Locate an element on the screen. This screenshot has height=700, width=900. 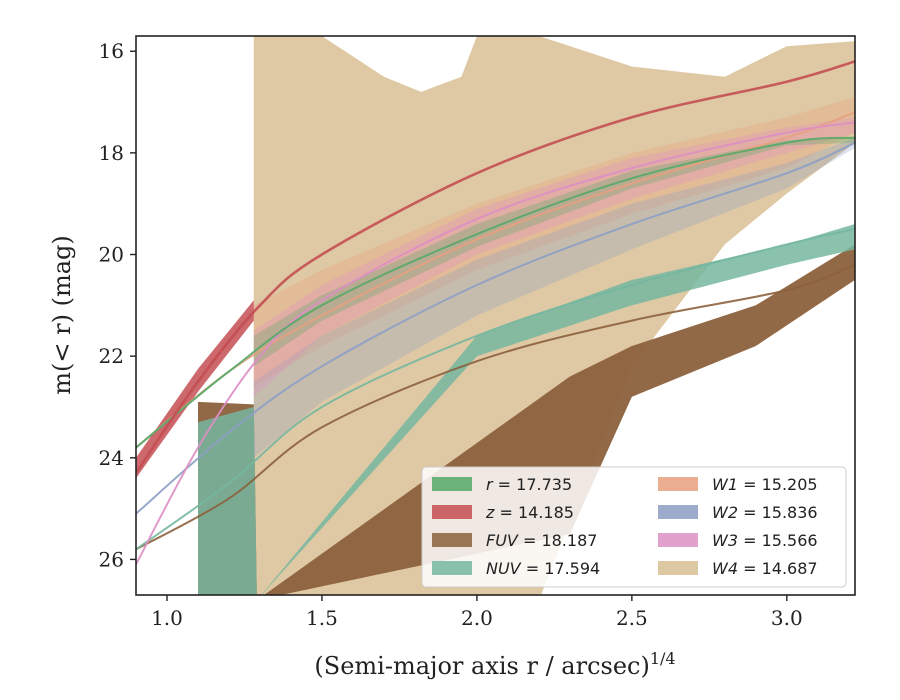
legend-swatch-w1 is located at coordinates (678, 484).